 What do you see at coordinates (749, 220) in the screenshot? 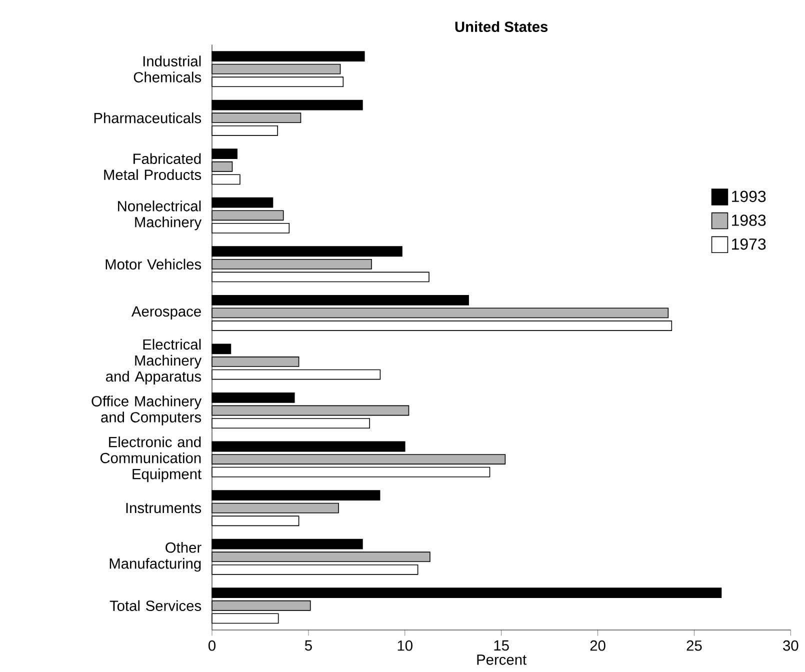
I see `legend-label: 1983` at bounding box center [749, 220].